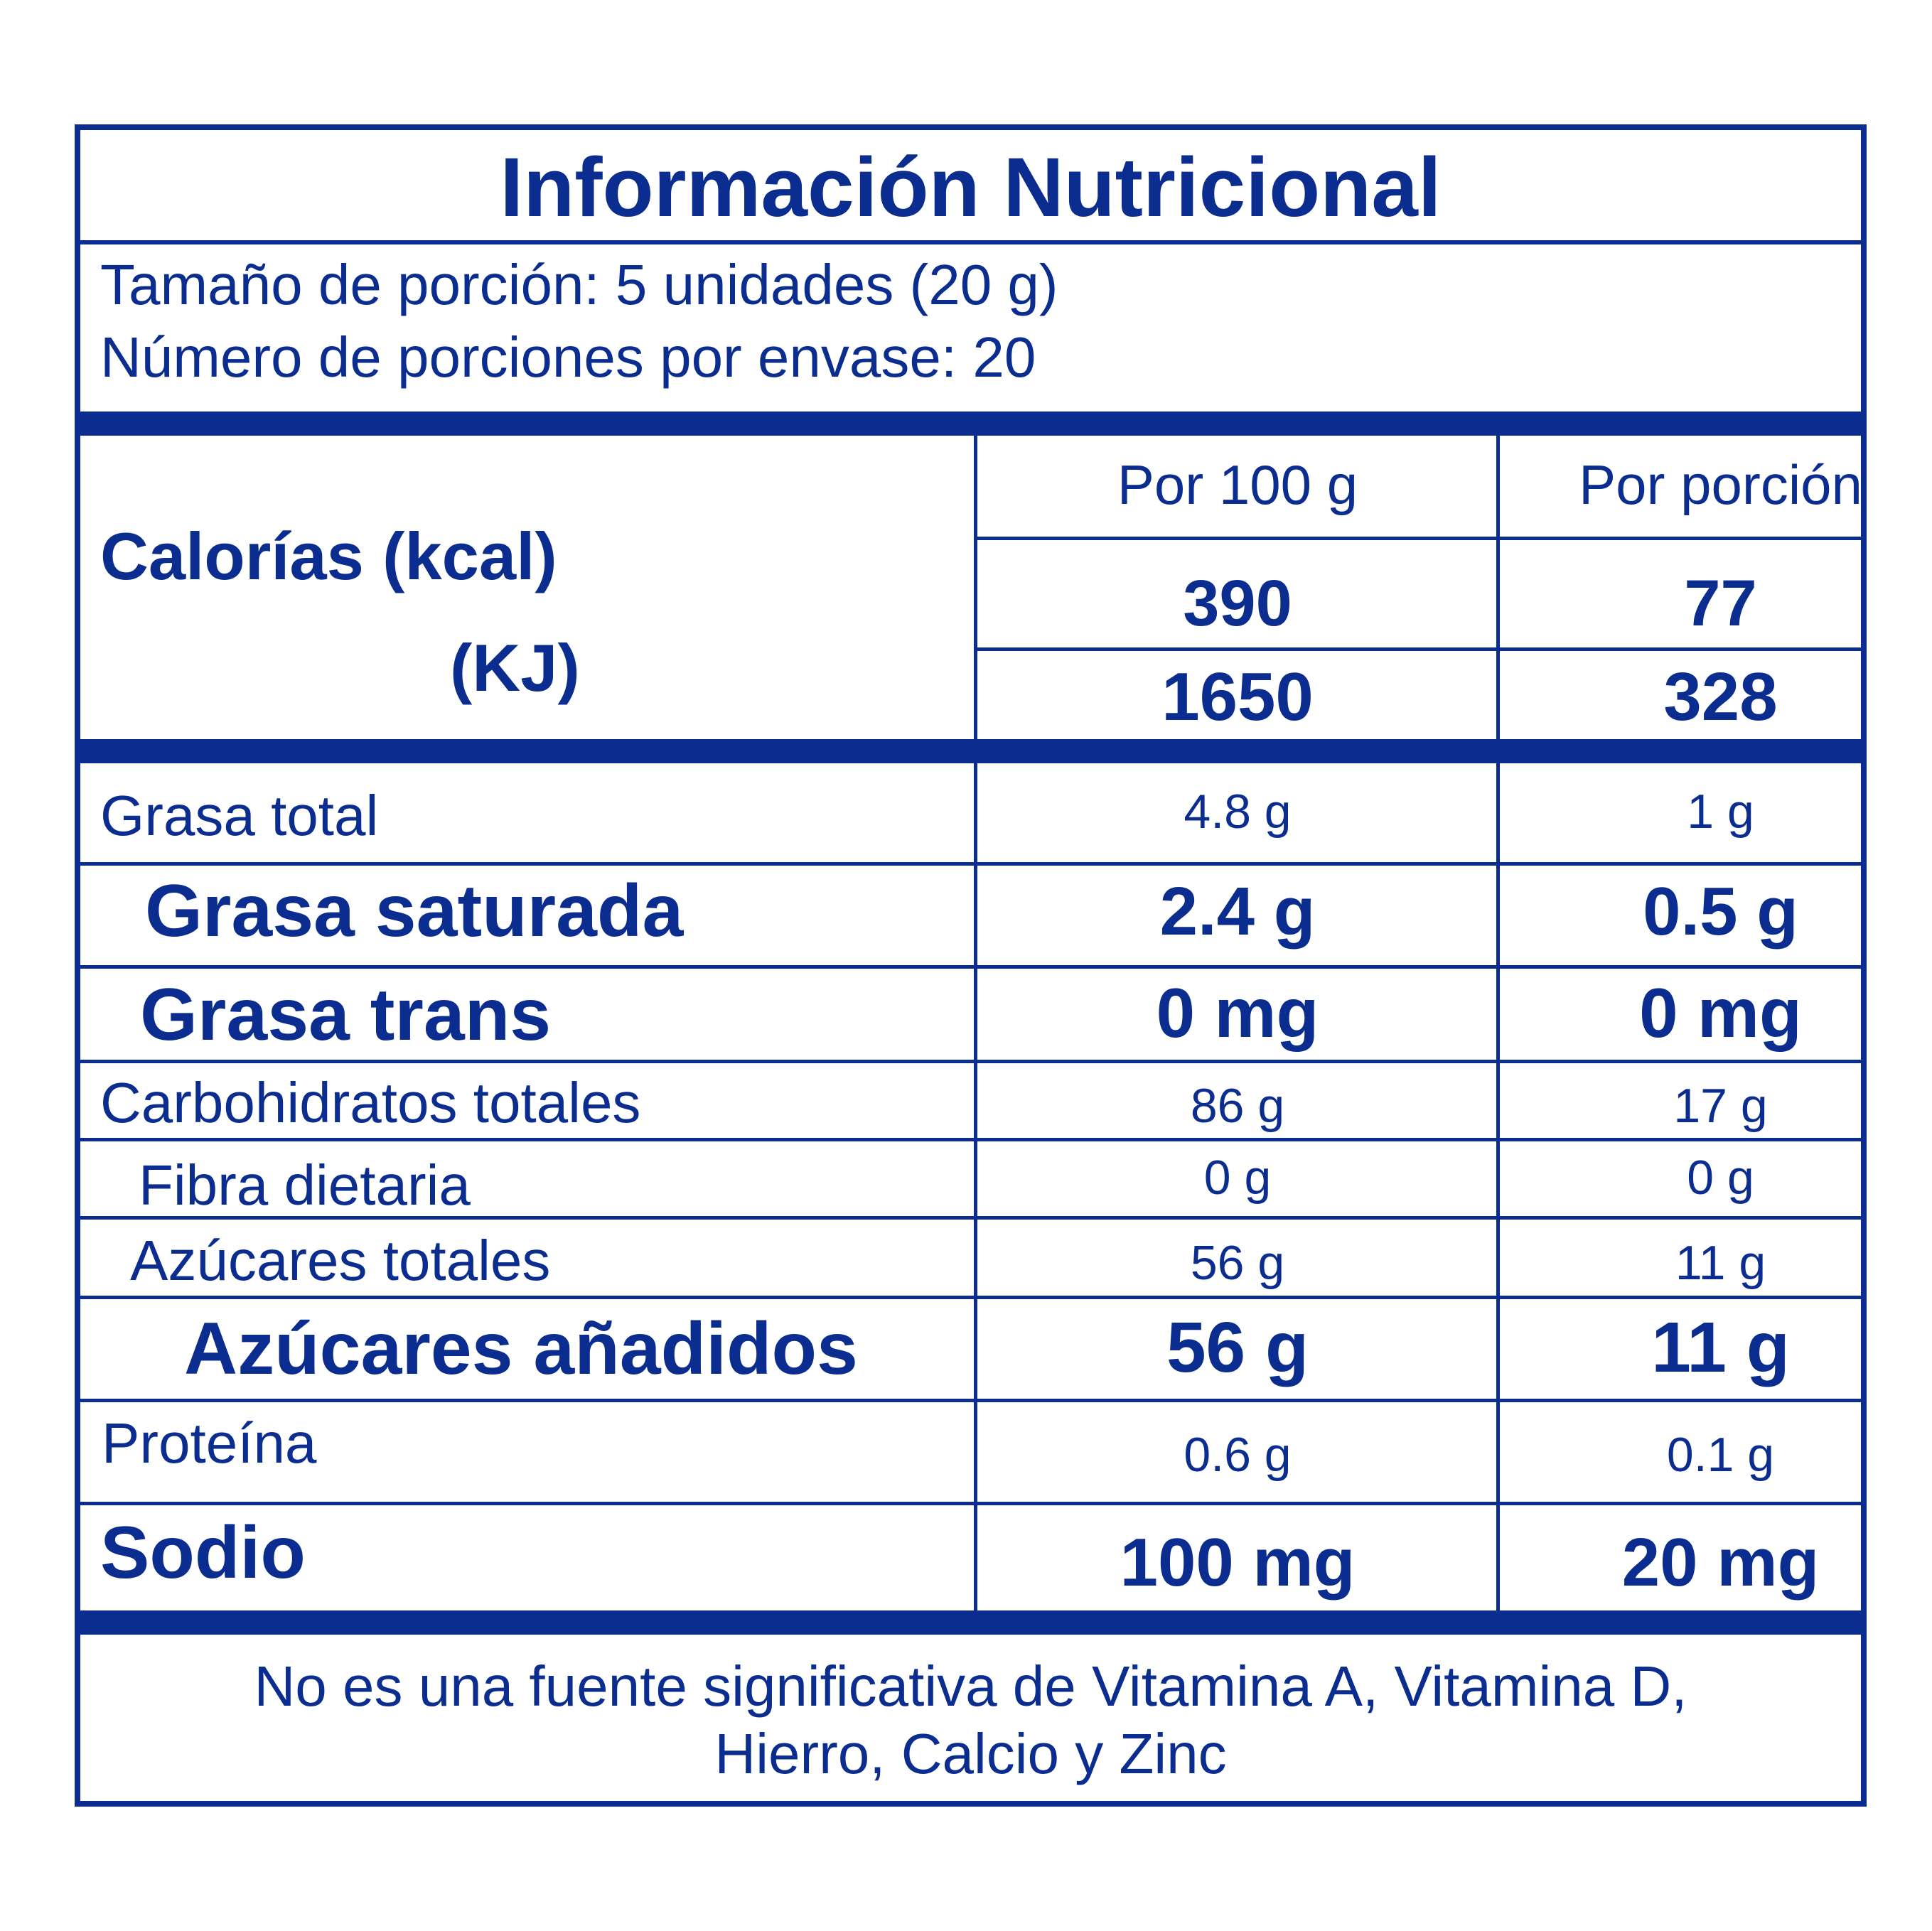 The image size is (1932, 1931). Describe the element at coordinates (1237, 1178) in the screenshot. I see `nutrient-per-100g: 0 g` at that location.